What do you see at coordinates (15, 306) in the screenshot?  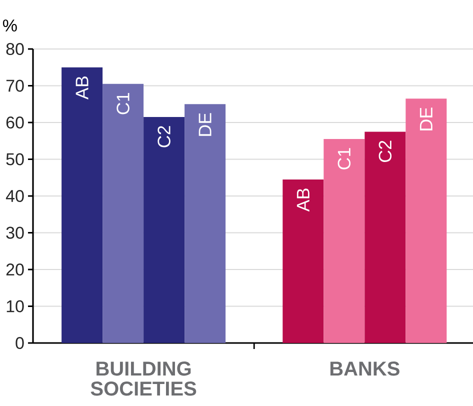 I see `y-tick-label: 10` at bounding box center [15, 306].